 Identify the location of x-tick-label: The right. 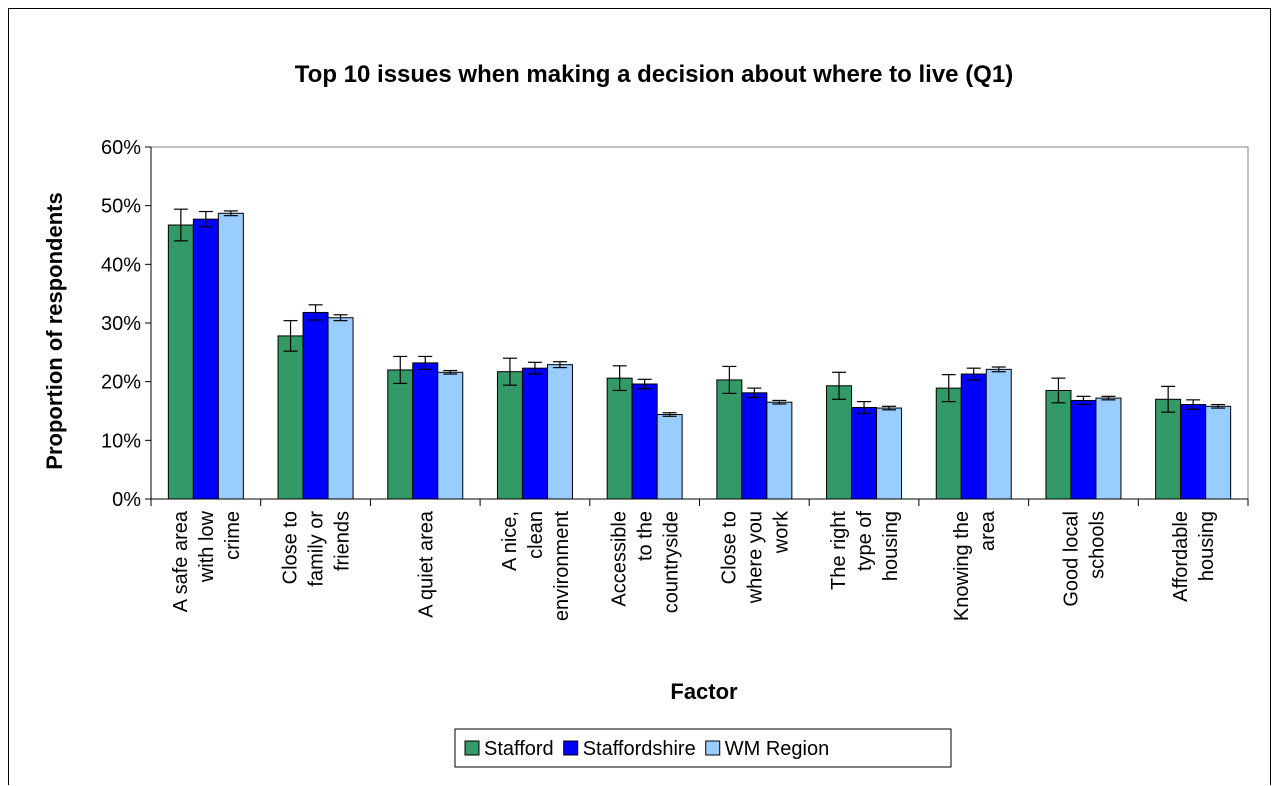
(839, 550).